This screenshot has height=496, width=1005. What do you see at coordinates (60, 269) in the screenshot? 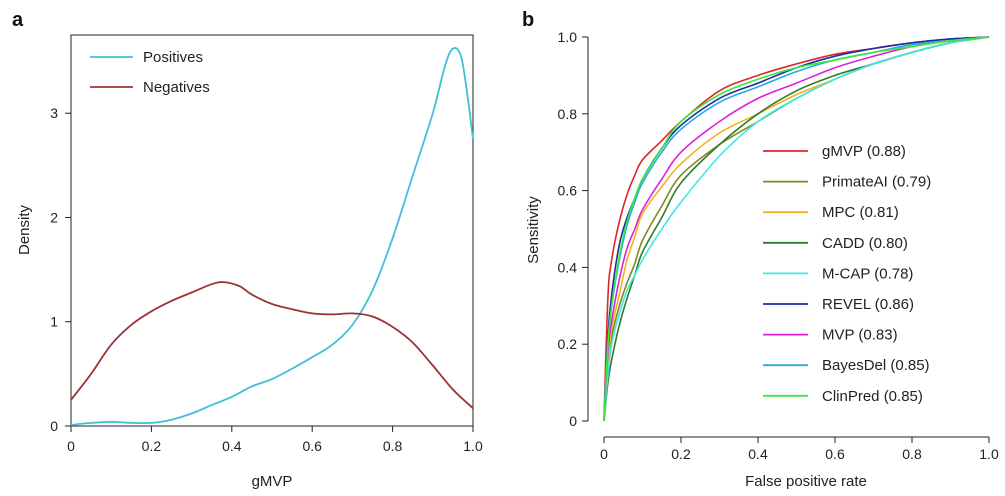
I see `panel-a-y-axis: 0 1 2 3` at bounding box center [60, 269].